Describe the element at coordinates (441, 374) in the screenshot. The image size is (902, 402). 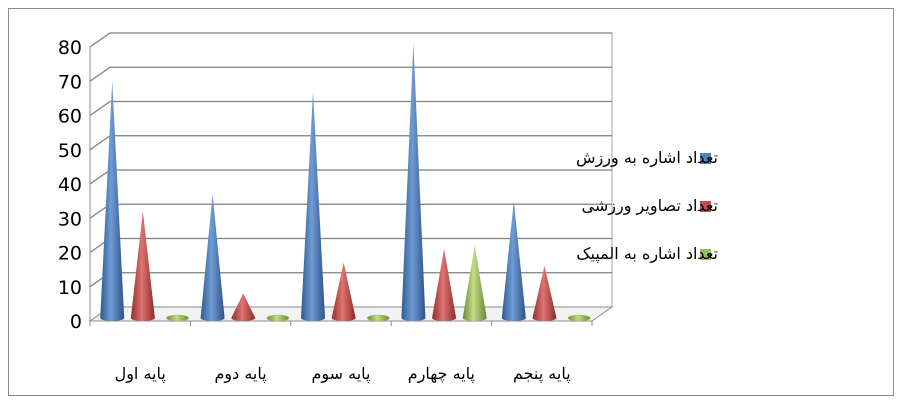
I see `category-label: پایه چهارم` at that location.